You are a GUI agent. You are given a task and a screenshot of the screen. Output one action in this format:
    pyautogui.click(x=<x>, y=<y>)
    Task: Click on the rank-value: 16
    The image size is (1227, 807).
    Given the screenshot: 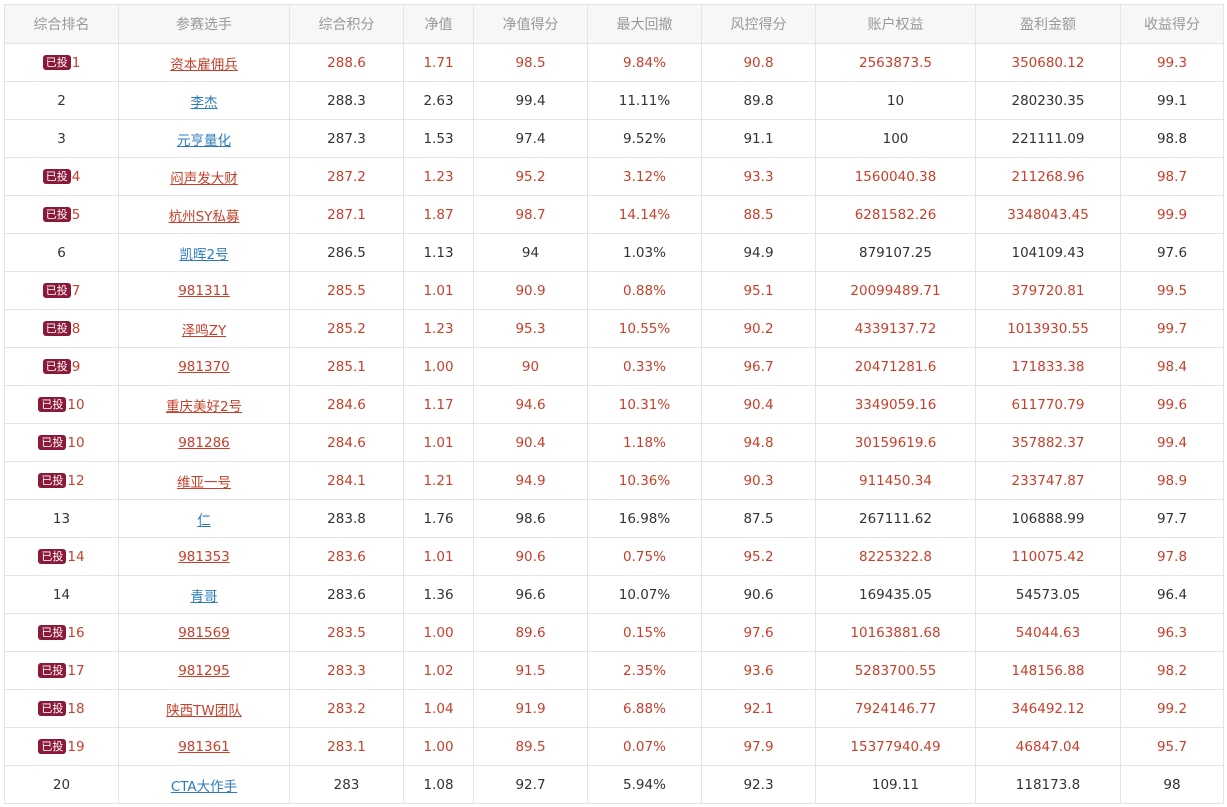 What is the action you would take?
    pyautogui.click(x=76, y=632)
    